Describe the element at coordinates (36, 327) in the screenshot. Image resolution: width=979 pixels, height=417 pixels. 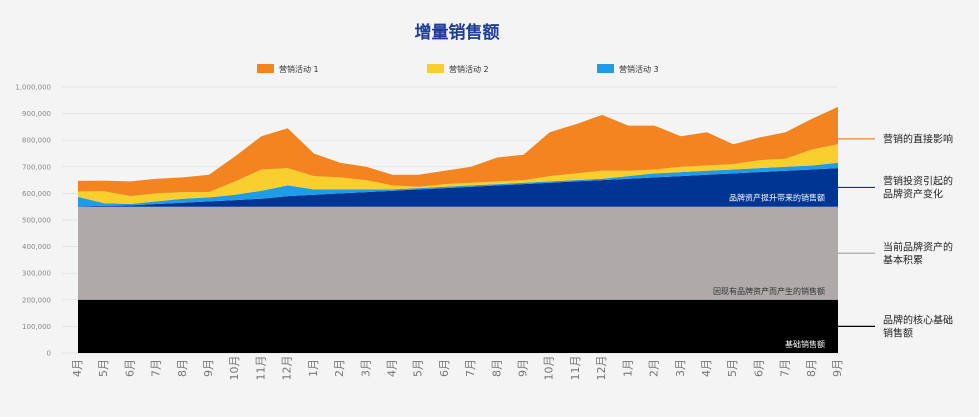
I see `y-tick-label: 100,000` at that location.